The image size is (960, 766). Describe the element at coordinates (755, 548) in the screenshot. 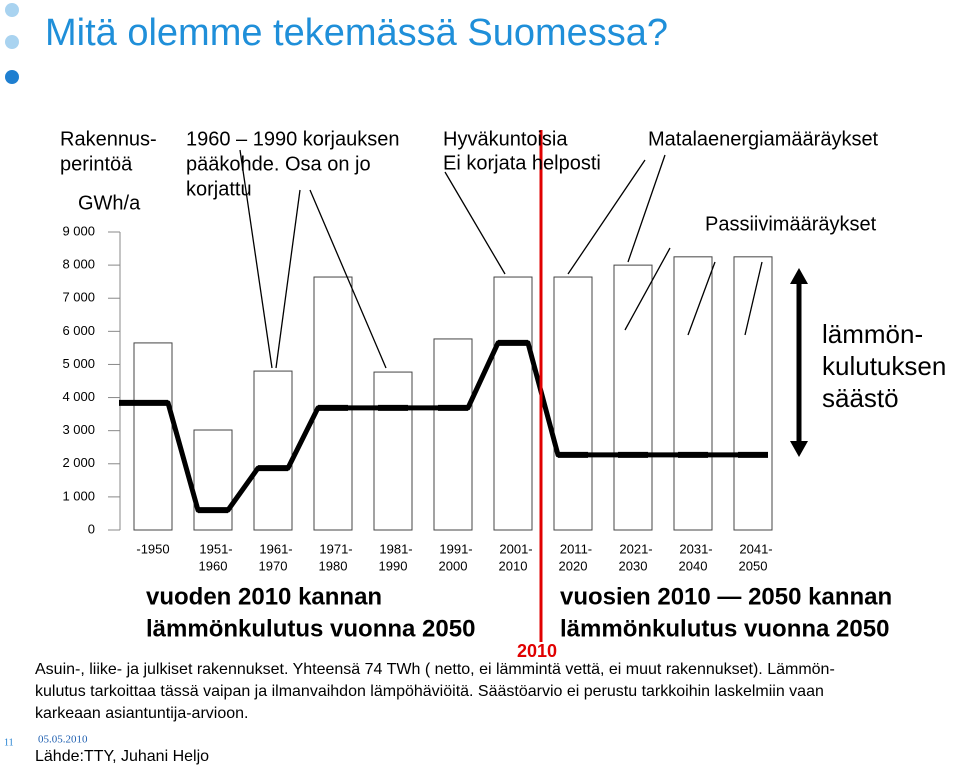

I see `x-tick-label: 2041-` at that location.